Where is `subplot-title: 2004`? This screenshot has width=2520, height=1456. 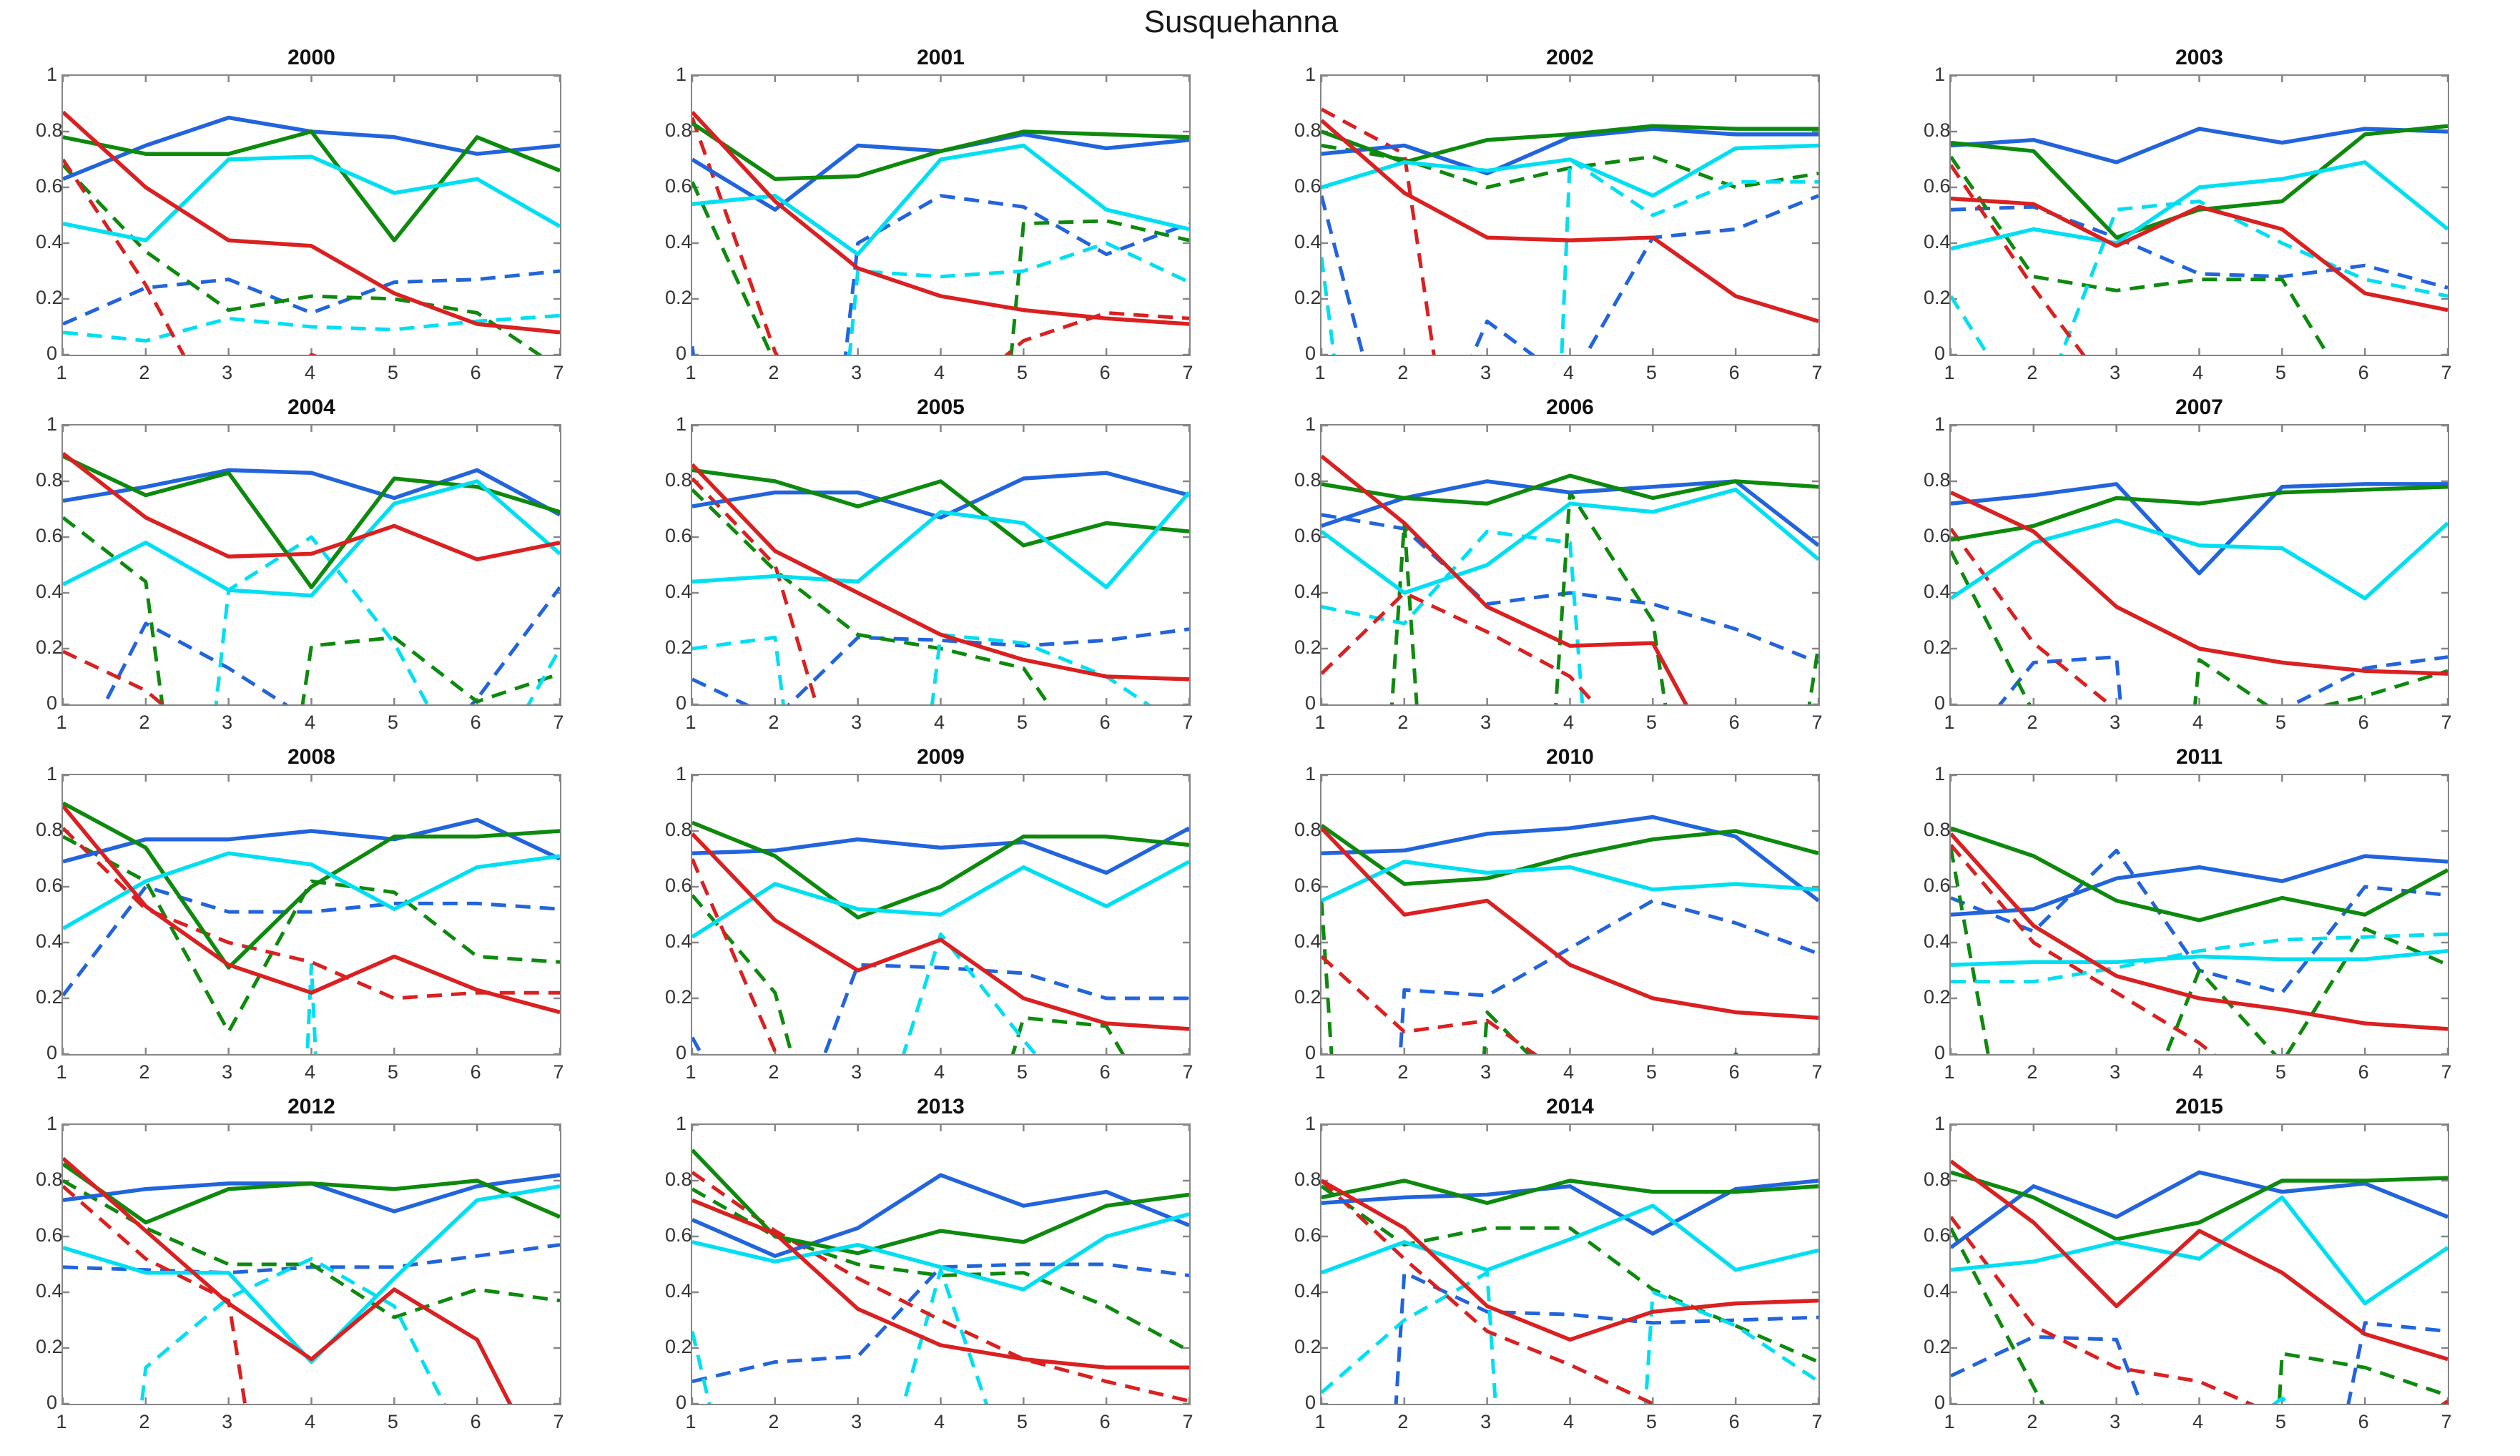
subplot-title: 2004 is located at coordinates (311, 407).